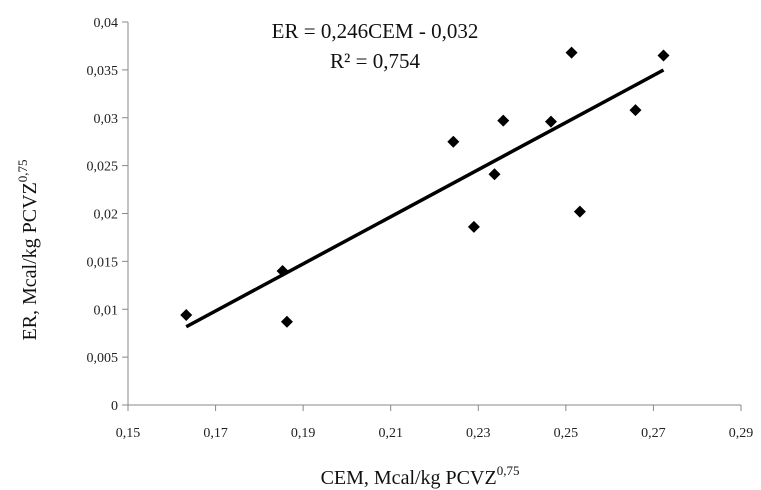 The width and height of the screenshot is (761, 490). What do you see at coordinates (106, 215) in the screenshot?
I see `y-tick-label: 0,02` at bounding box center [106, 215].